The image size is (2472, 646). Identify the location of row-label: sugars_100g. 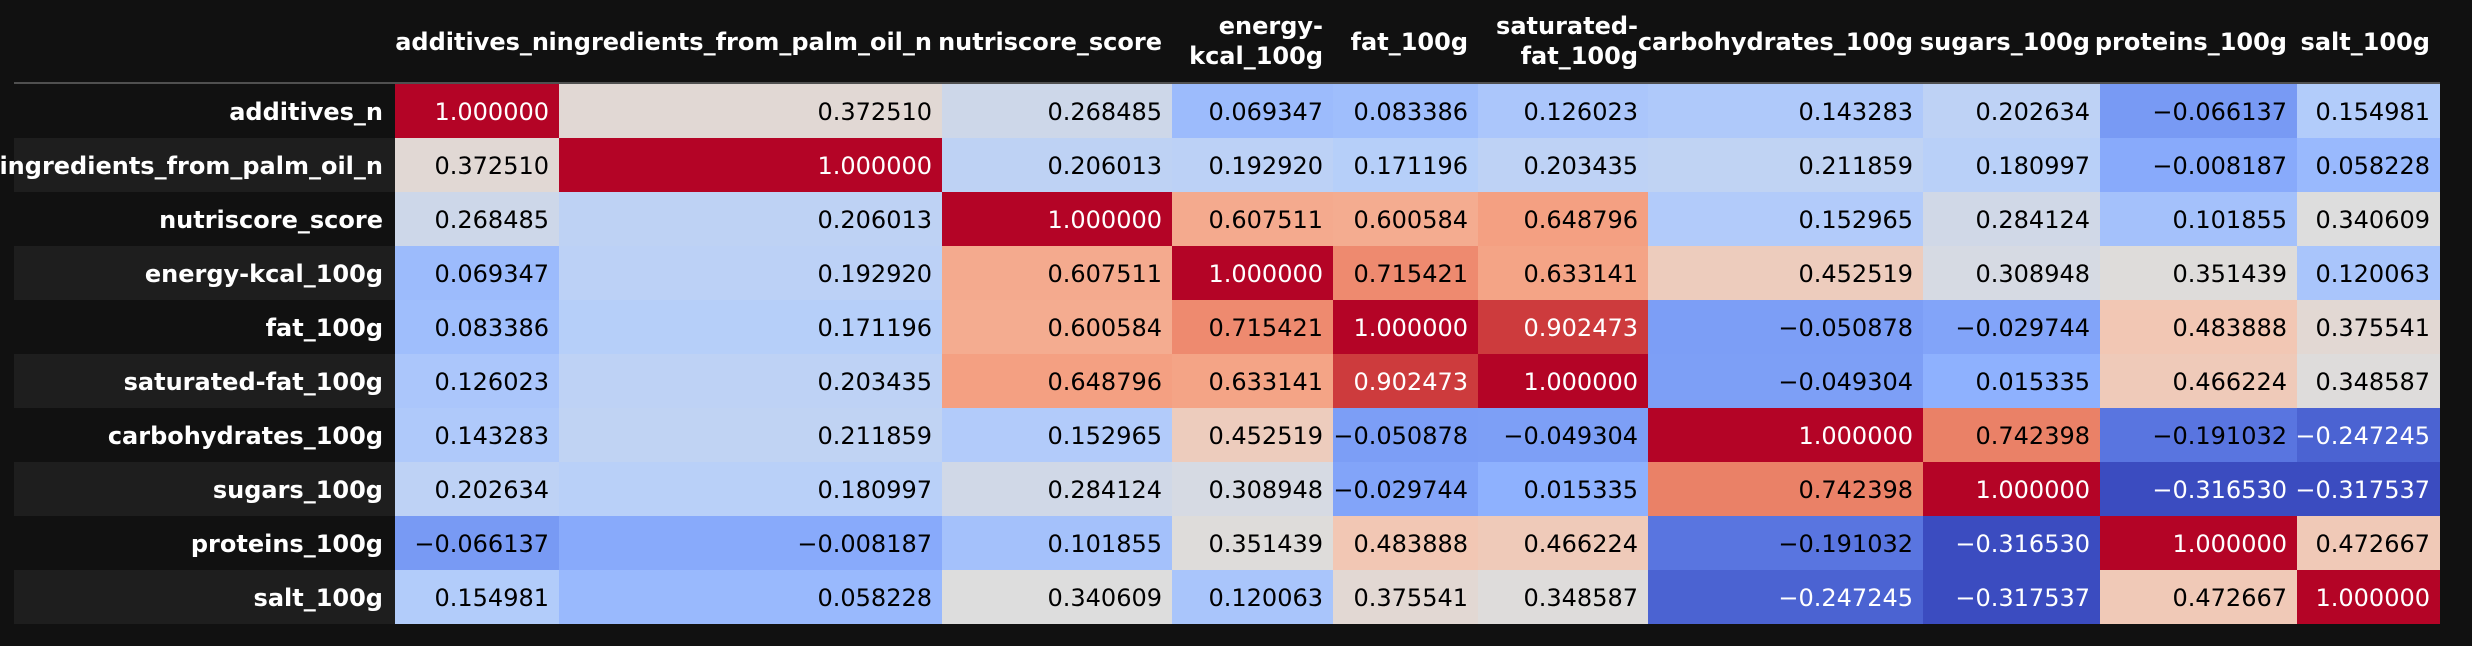
(298, 490).